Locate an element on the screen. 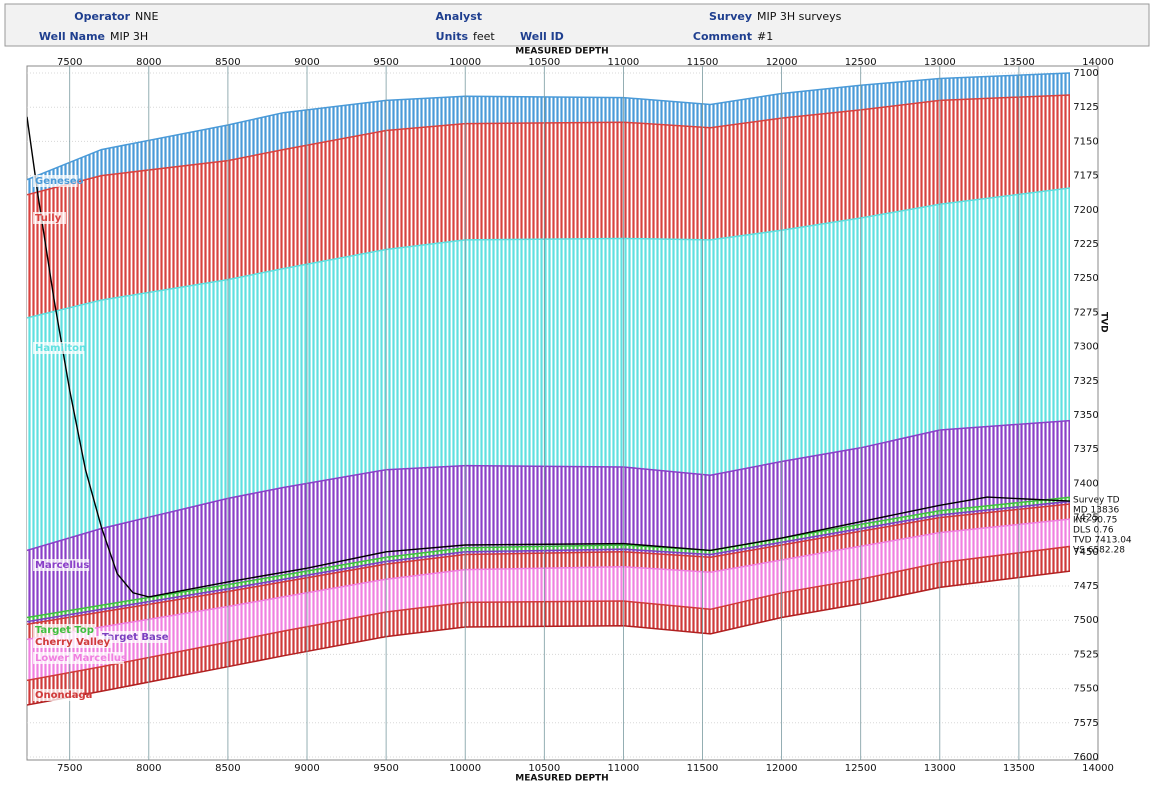 The width and height of the screenshot is (1154, 789). y-tick-label: 7325 is located at coordinates (1085, 381).